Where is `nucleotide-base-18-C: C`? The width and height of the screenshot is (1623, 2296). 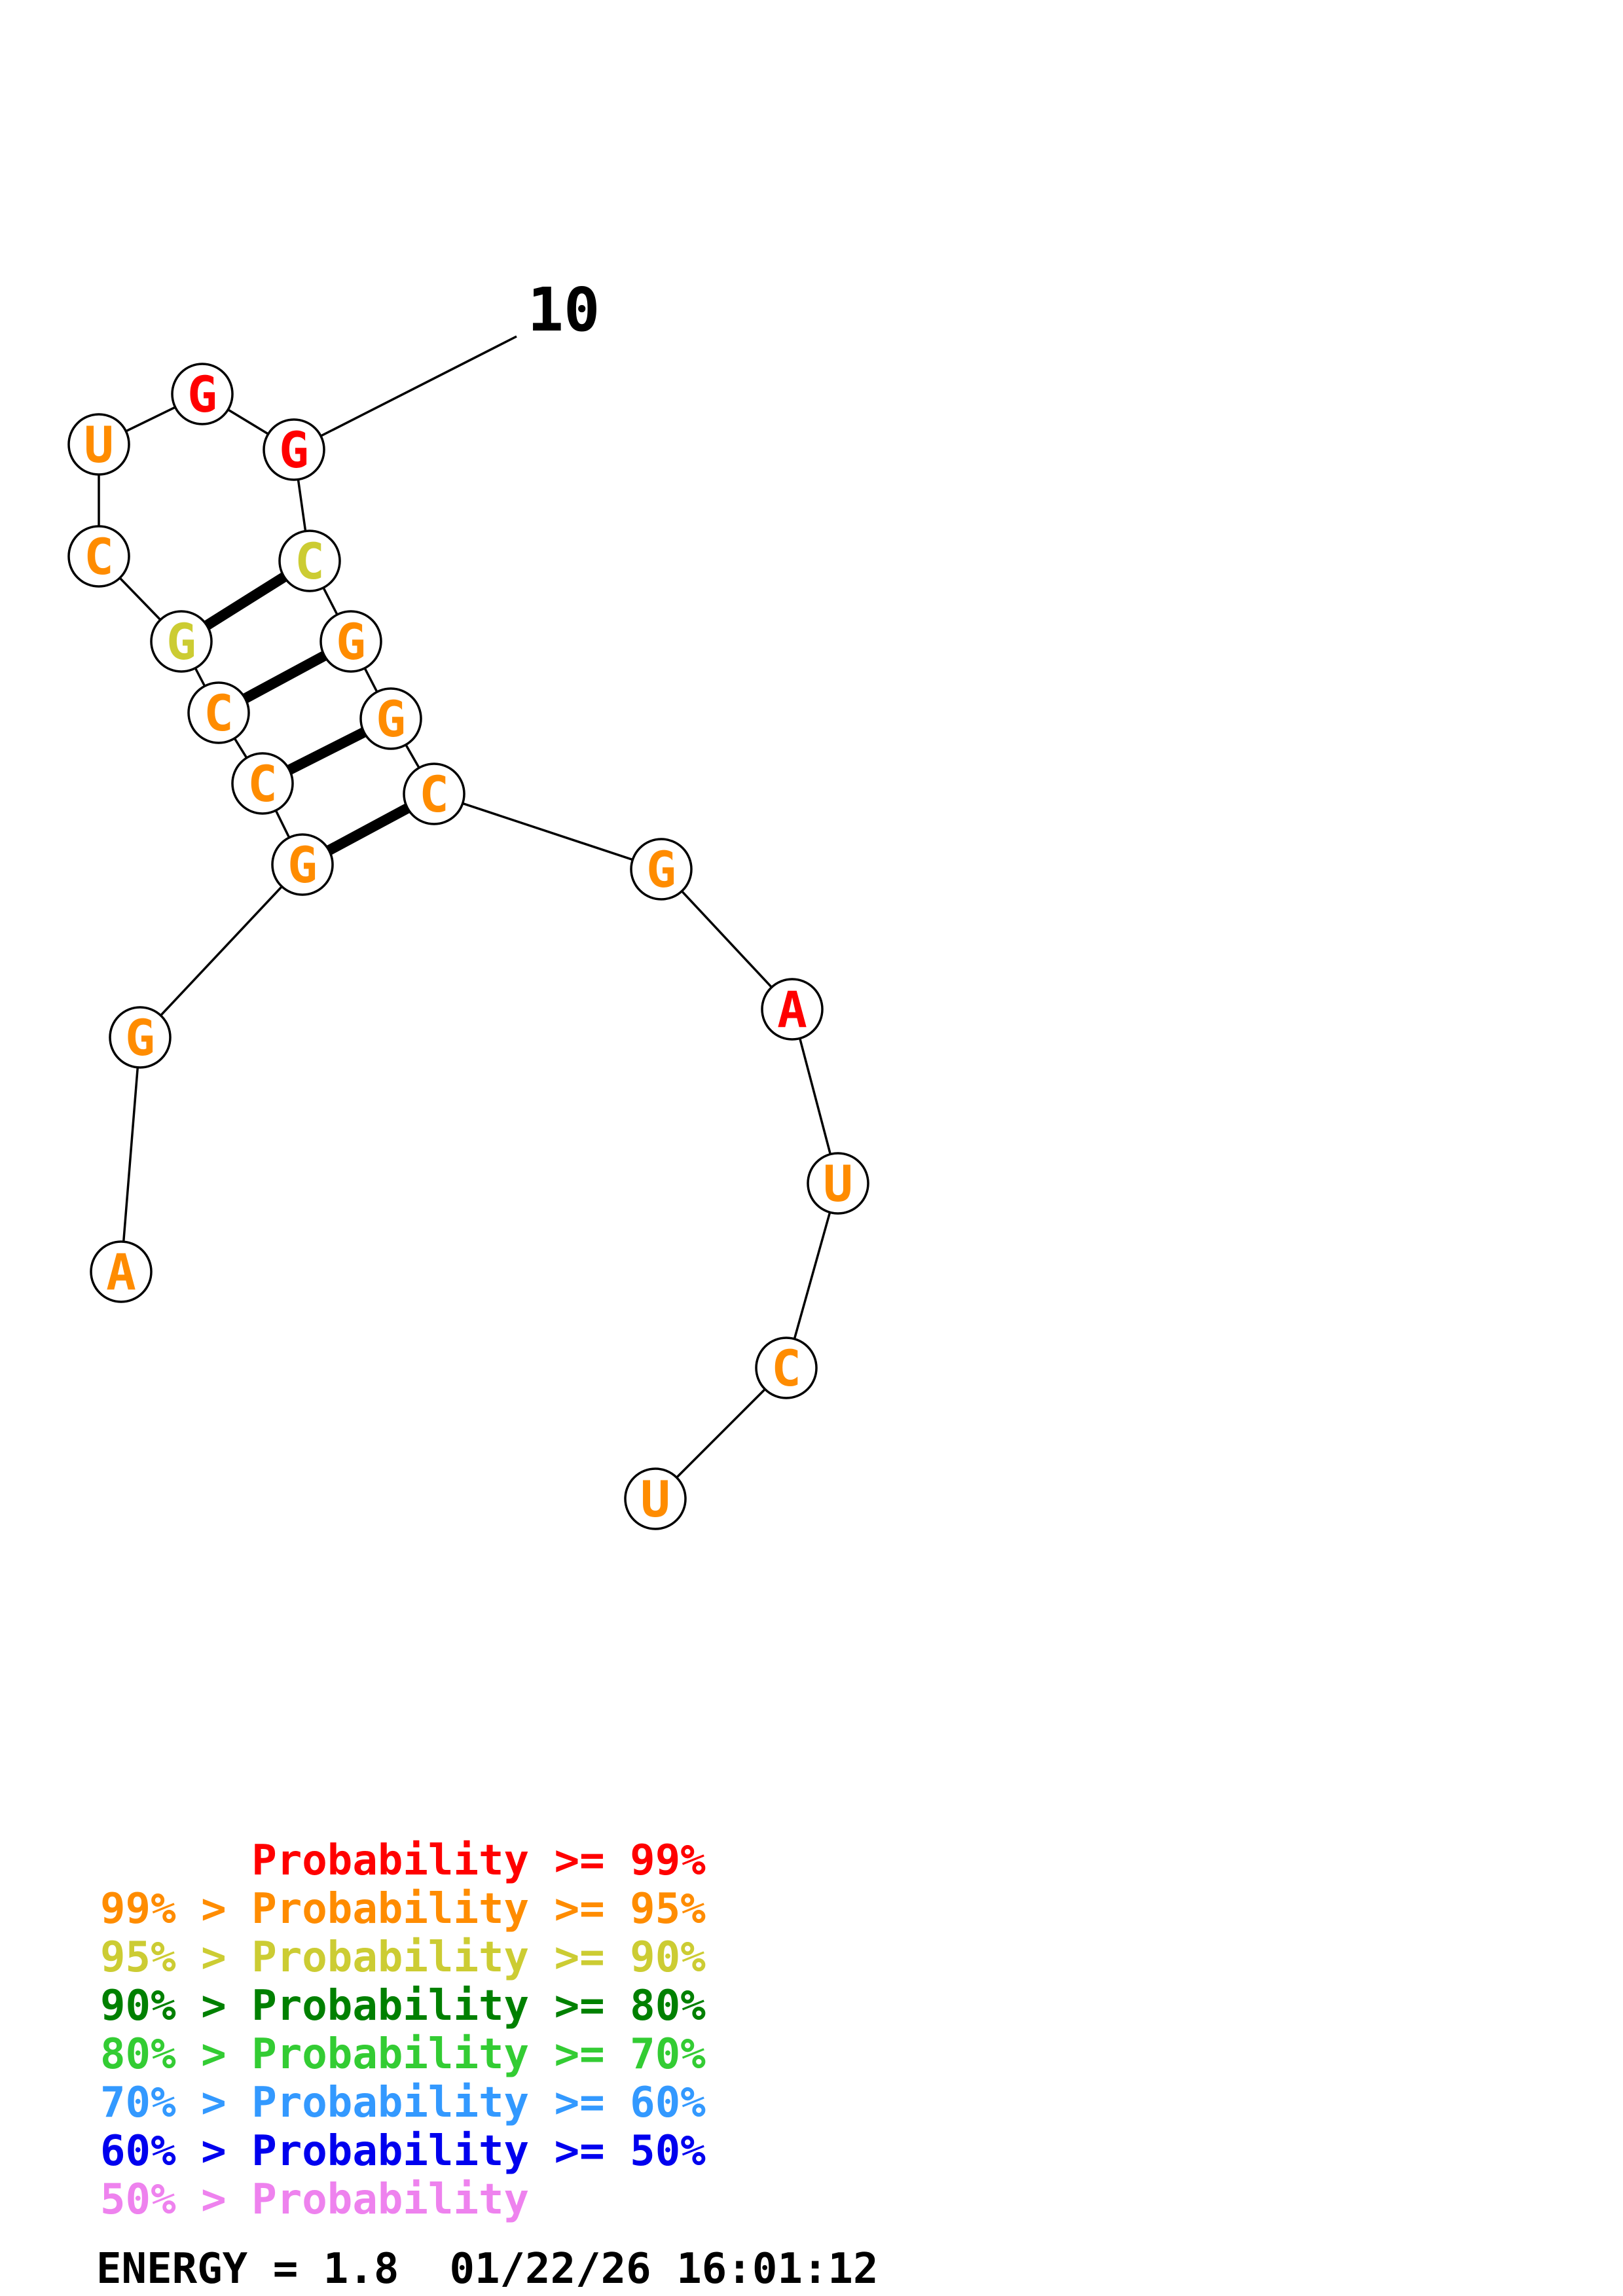
nucleotide-base-18-C: C is located at coordinates (786, 1368).